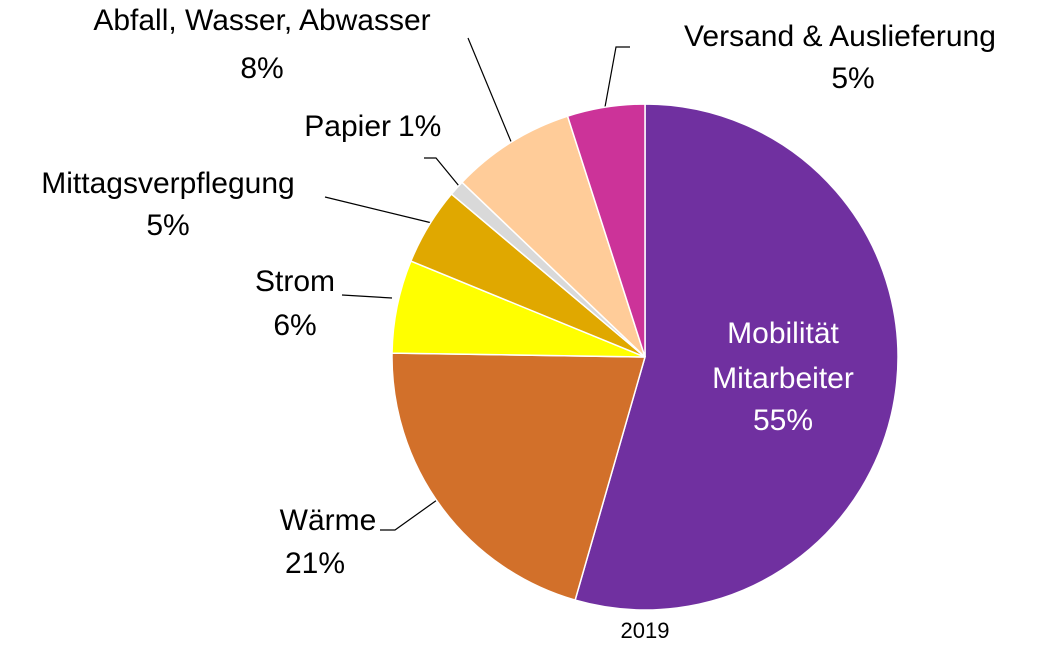 The image size is (1044, 647). What do you see at coordinates (167, 183) in the screenshot?
I see `slice-label: Mittagsverpflegung` at bounding box center [167, 183].